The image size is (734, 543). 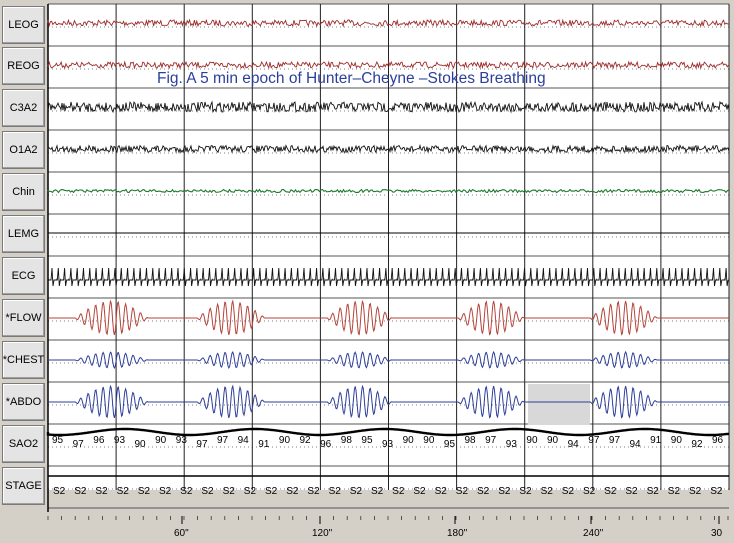 I want to click on time-tick-label: 120", so click(x=322, y=533).